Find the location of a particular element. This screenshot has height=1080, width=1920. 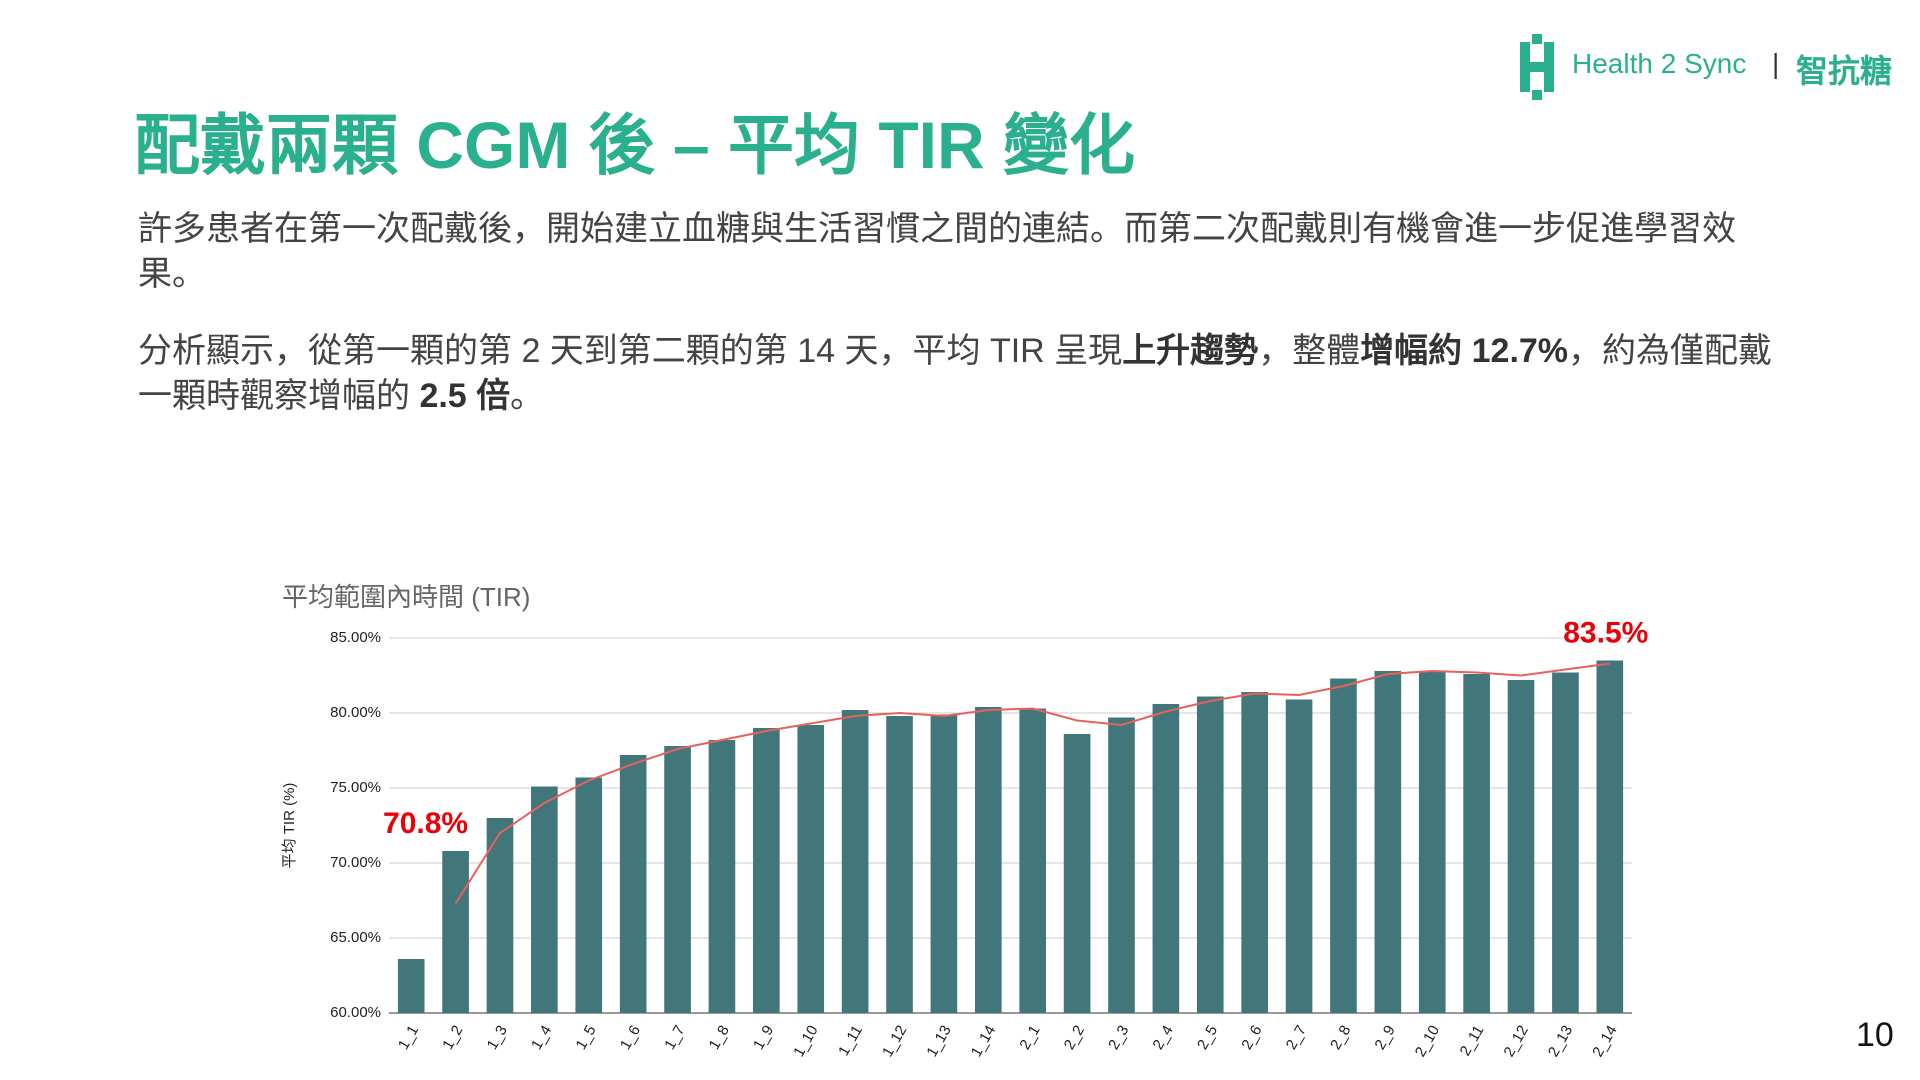

trend-line is located at coordinates (1032, 783).